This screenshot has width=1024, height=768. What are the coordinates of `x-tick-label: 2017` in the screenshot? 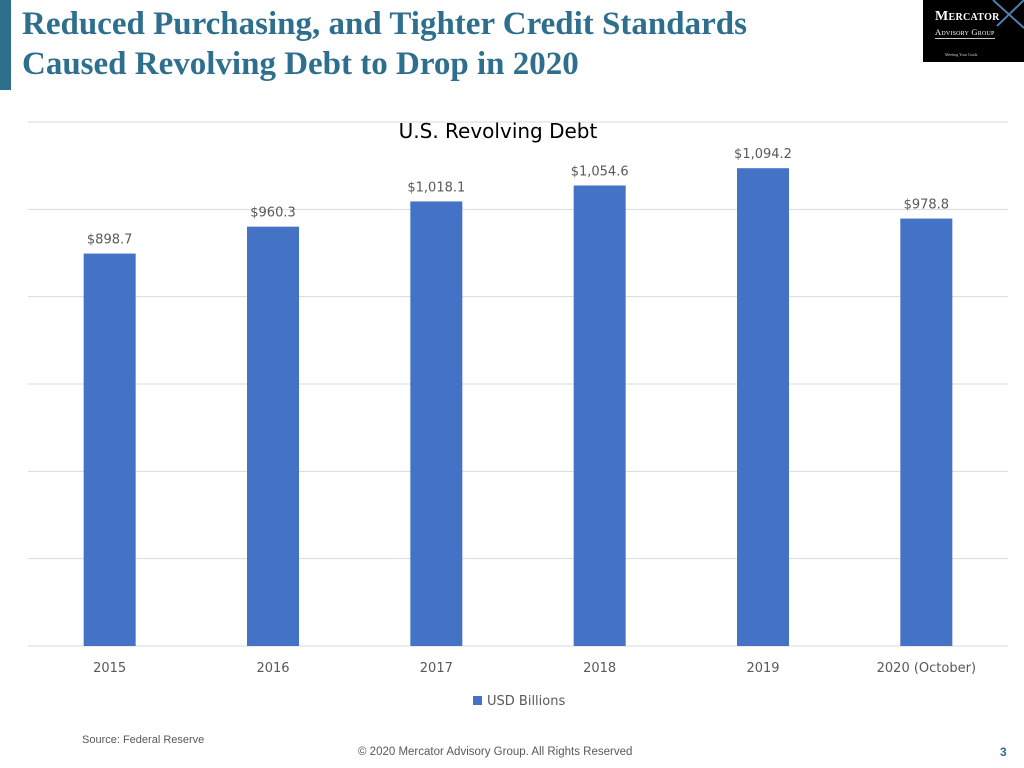 It's located at (436, 668).